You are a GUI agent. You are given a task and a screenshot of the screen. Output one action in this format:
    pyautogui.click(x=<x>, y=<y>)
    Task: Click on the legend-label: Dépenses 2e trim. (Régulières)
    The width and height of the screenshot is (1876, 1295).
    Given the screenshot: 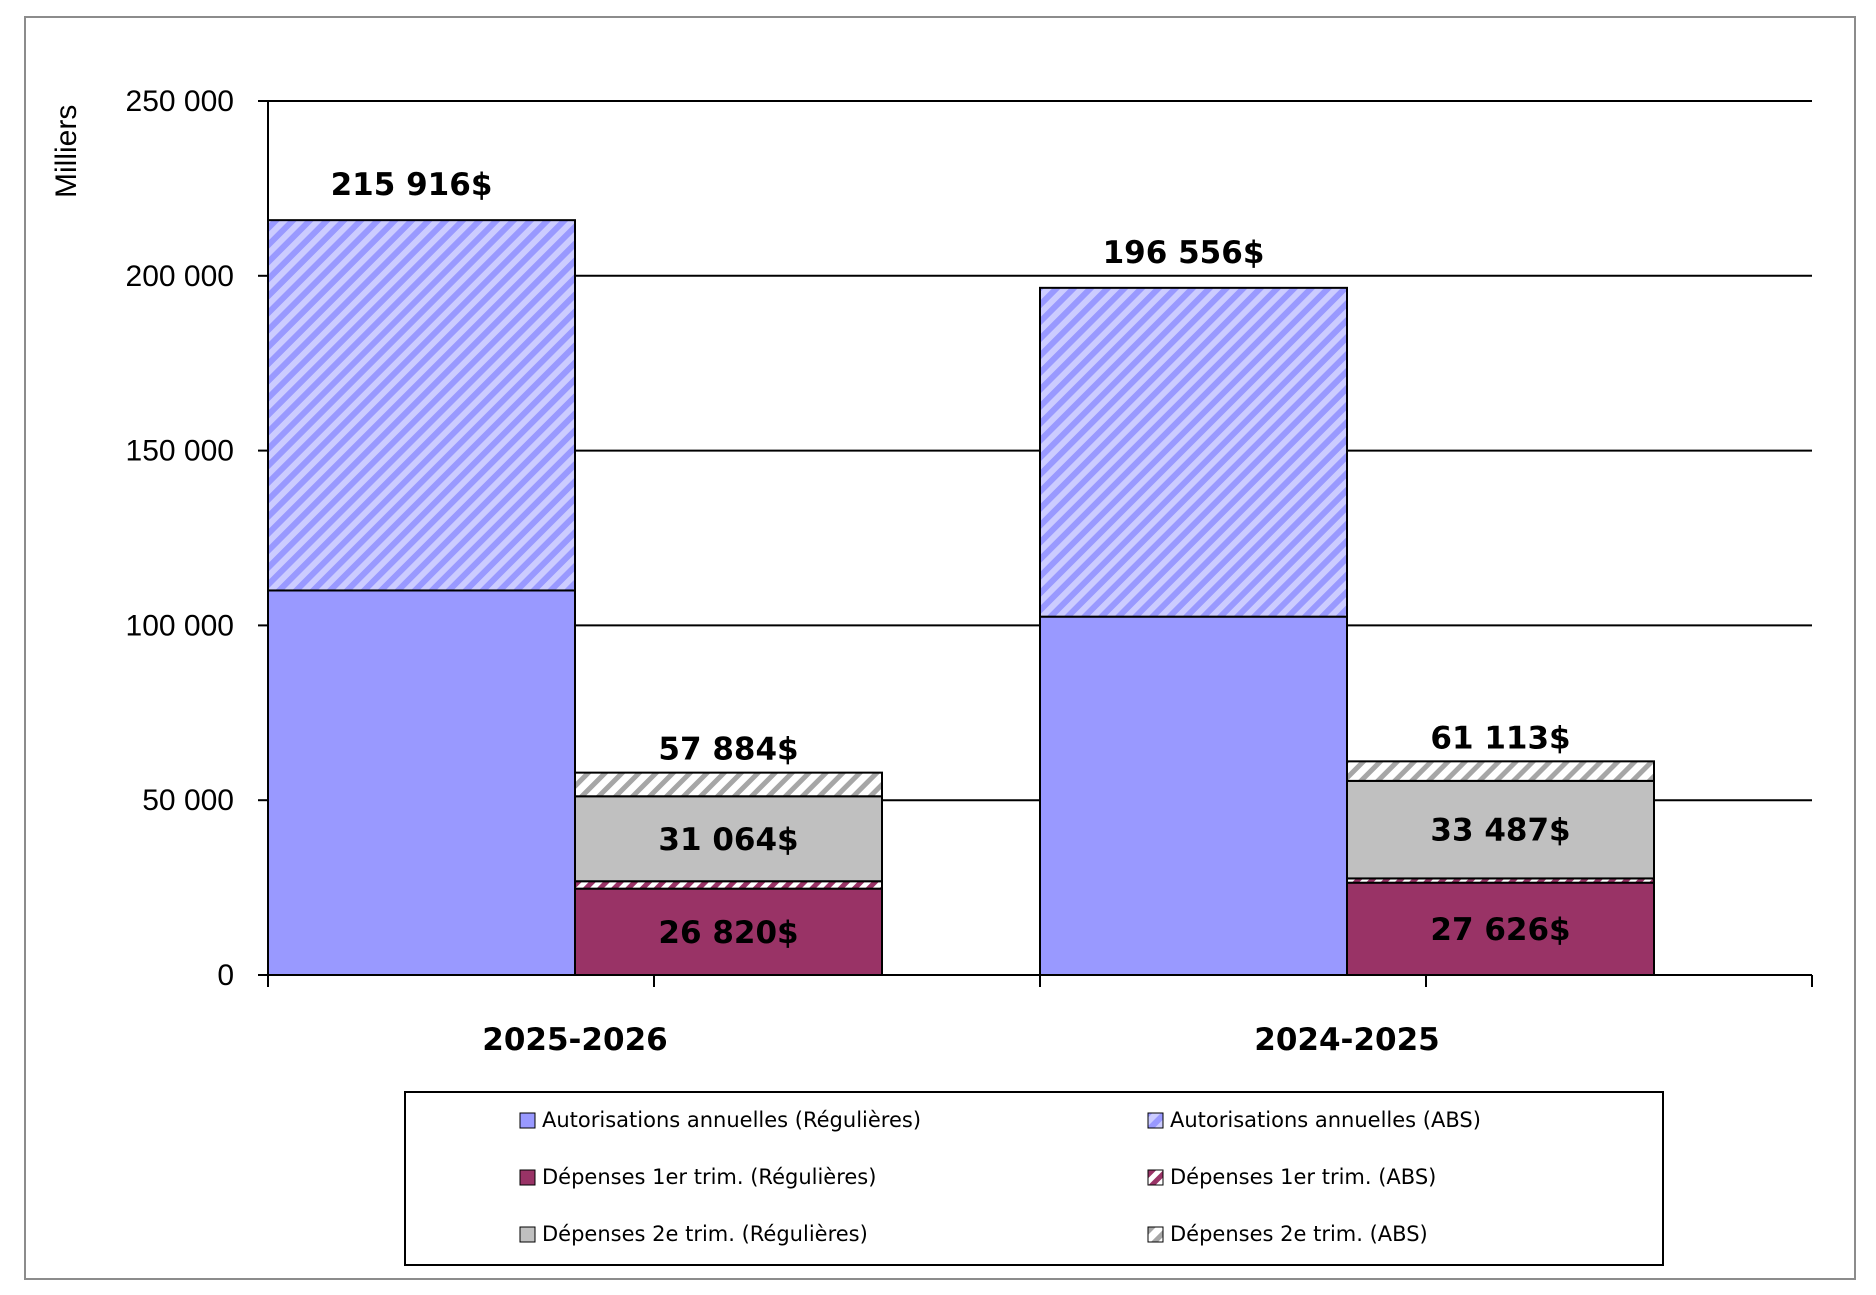 What is the action you would take?
    pyautogui.click(x=705, y=1234)
    